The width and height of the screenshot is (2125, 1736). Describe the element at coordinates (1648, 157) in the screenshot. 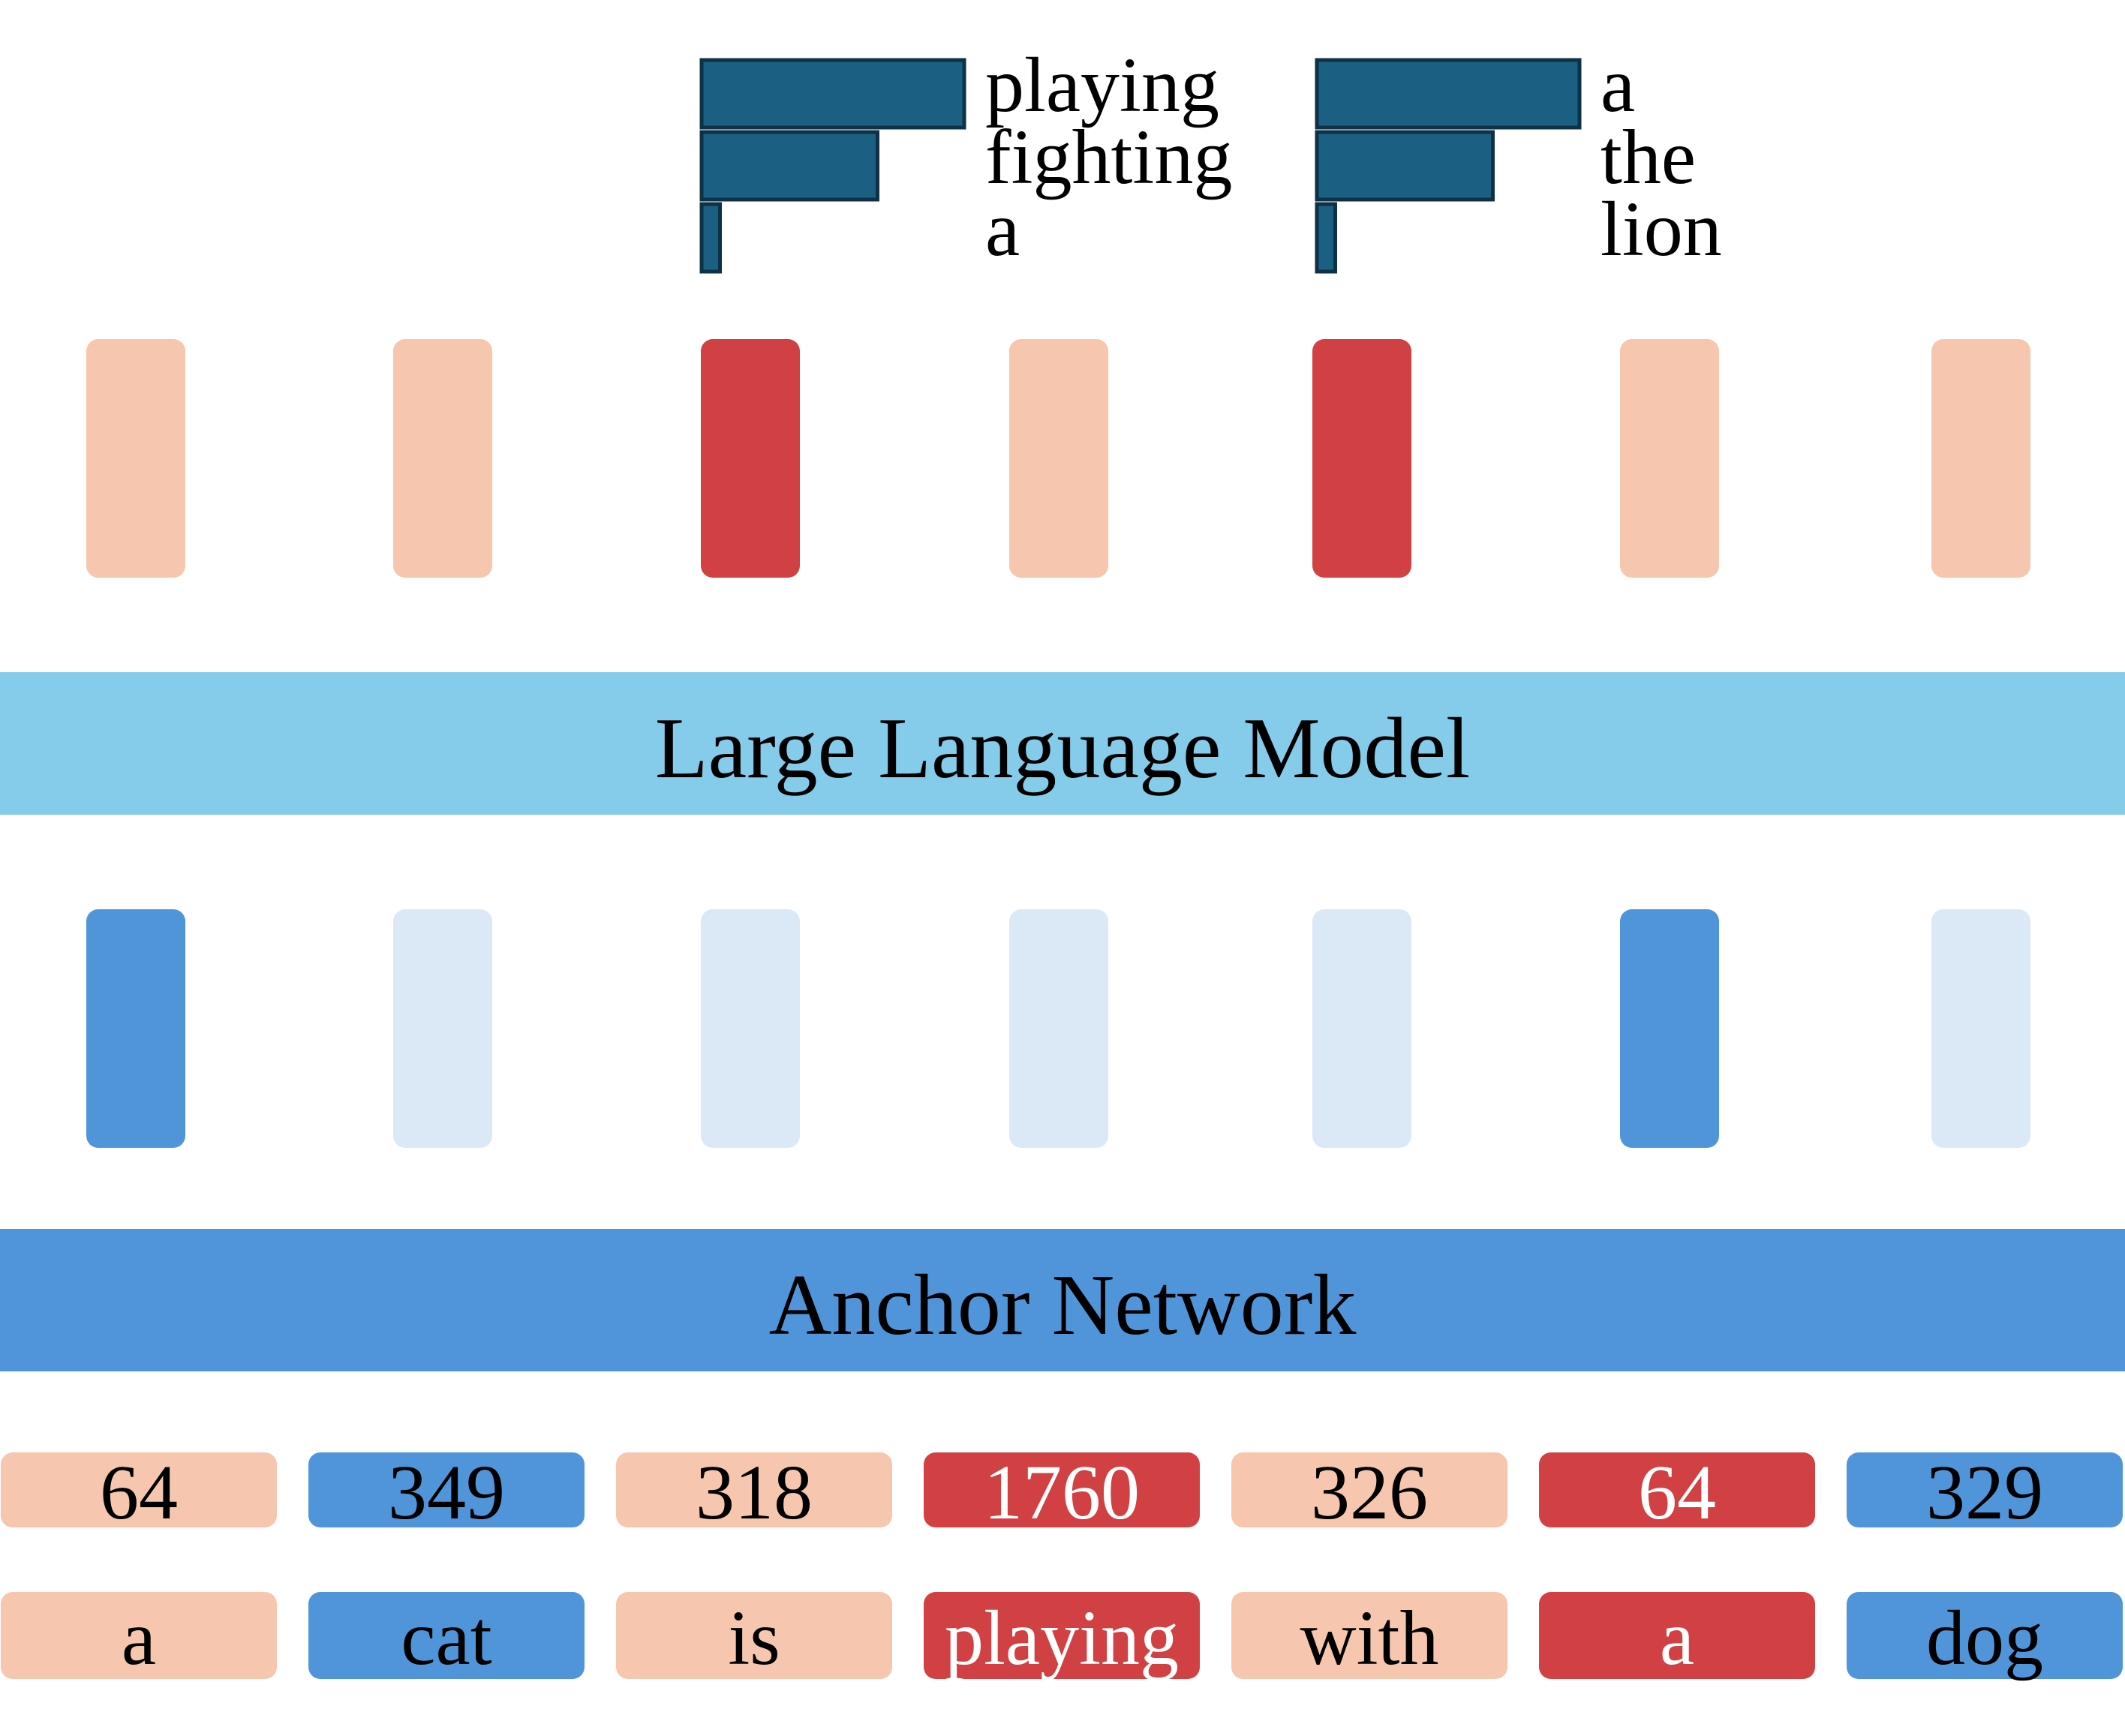

I see `prediction-label: the` at that location.